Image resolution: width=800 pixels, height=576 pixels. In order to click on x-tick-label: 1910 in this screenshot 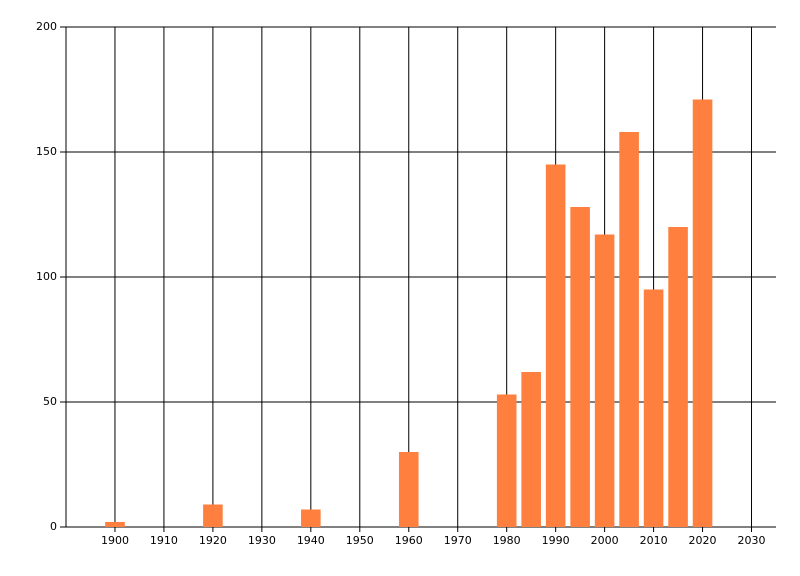, I will do `click(164, 540)`.